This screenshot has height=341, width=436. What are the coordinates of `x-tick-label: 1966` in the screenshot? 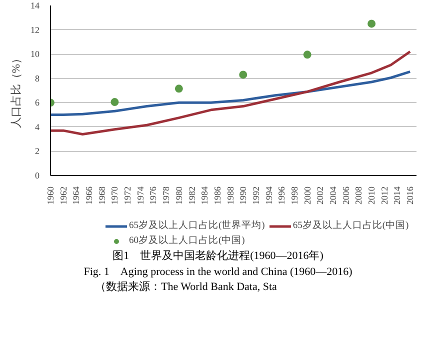 It's located at (89, 195).